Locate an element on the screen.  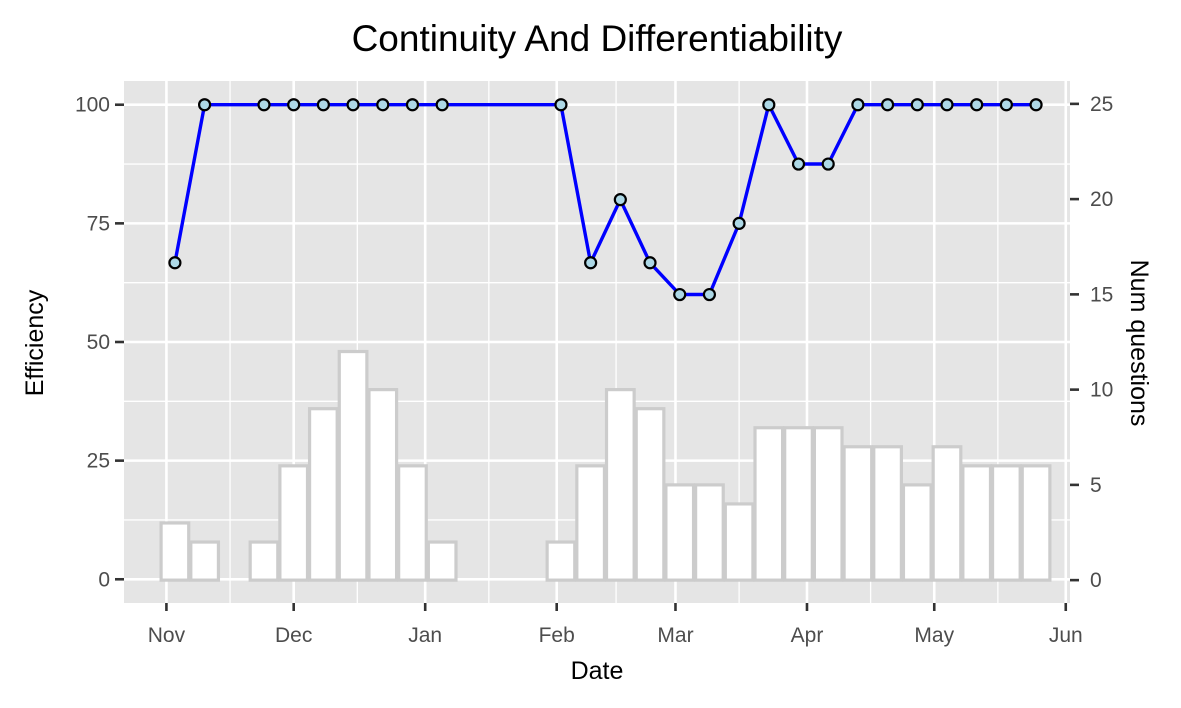
x-axis-title: Date is located at coordinates (597, 671).